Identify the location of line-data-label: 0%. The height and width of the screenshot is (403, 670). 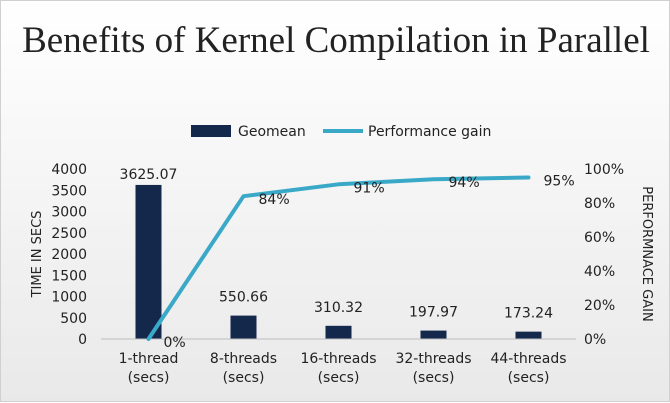
(175, 343).